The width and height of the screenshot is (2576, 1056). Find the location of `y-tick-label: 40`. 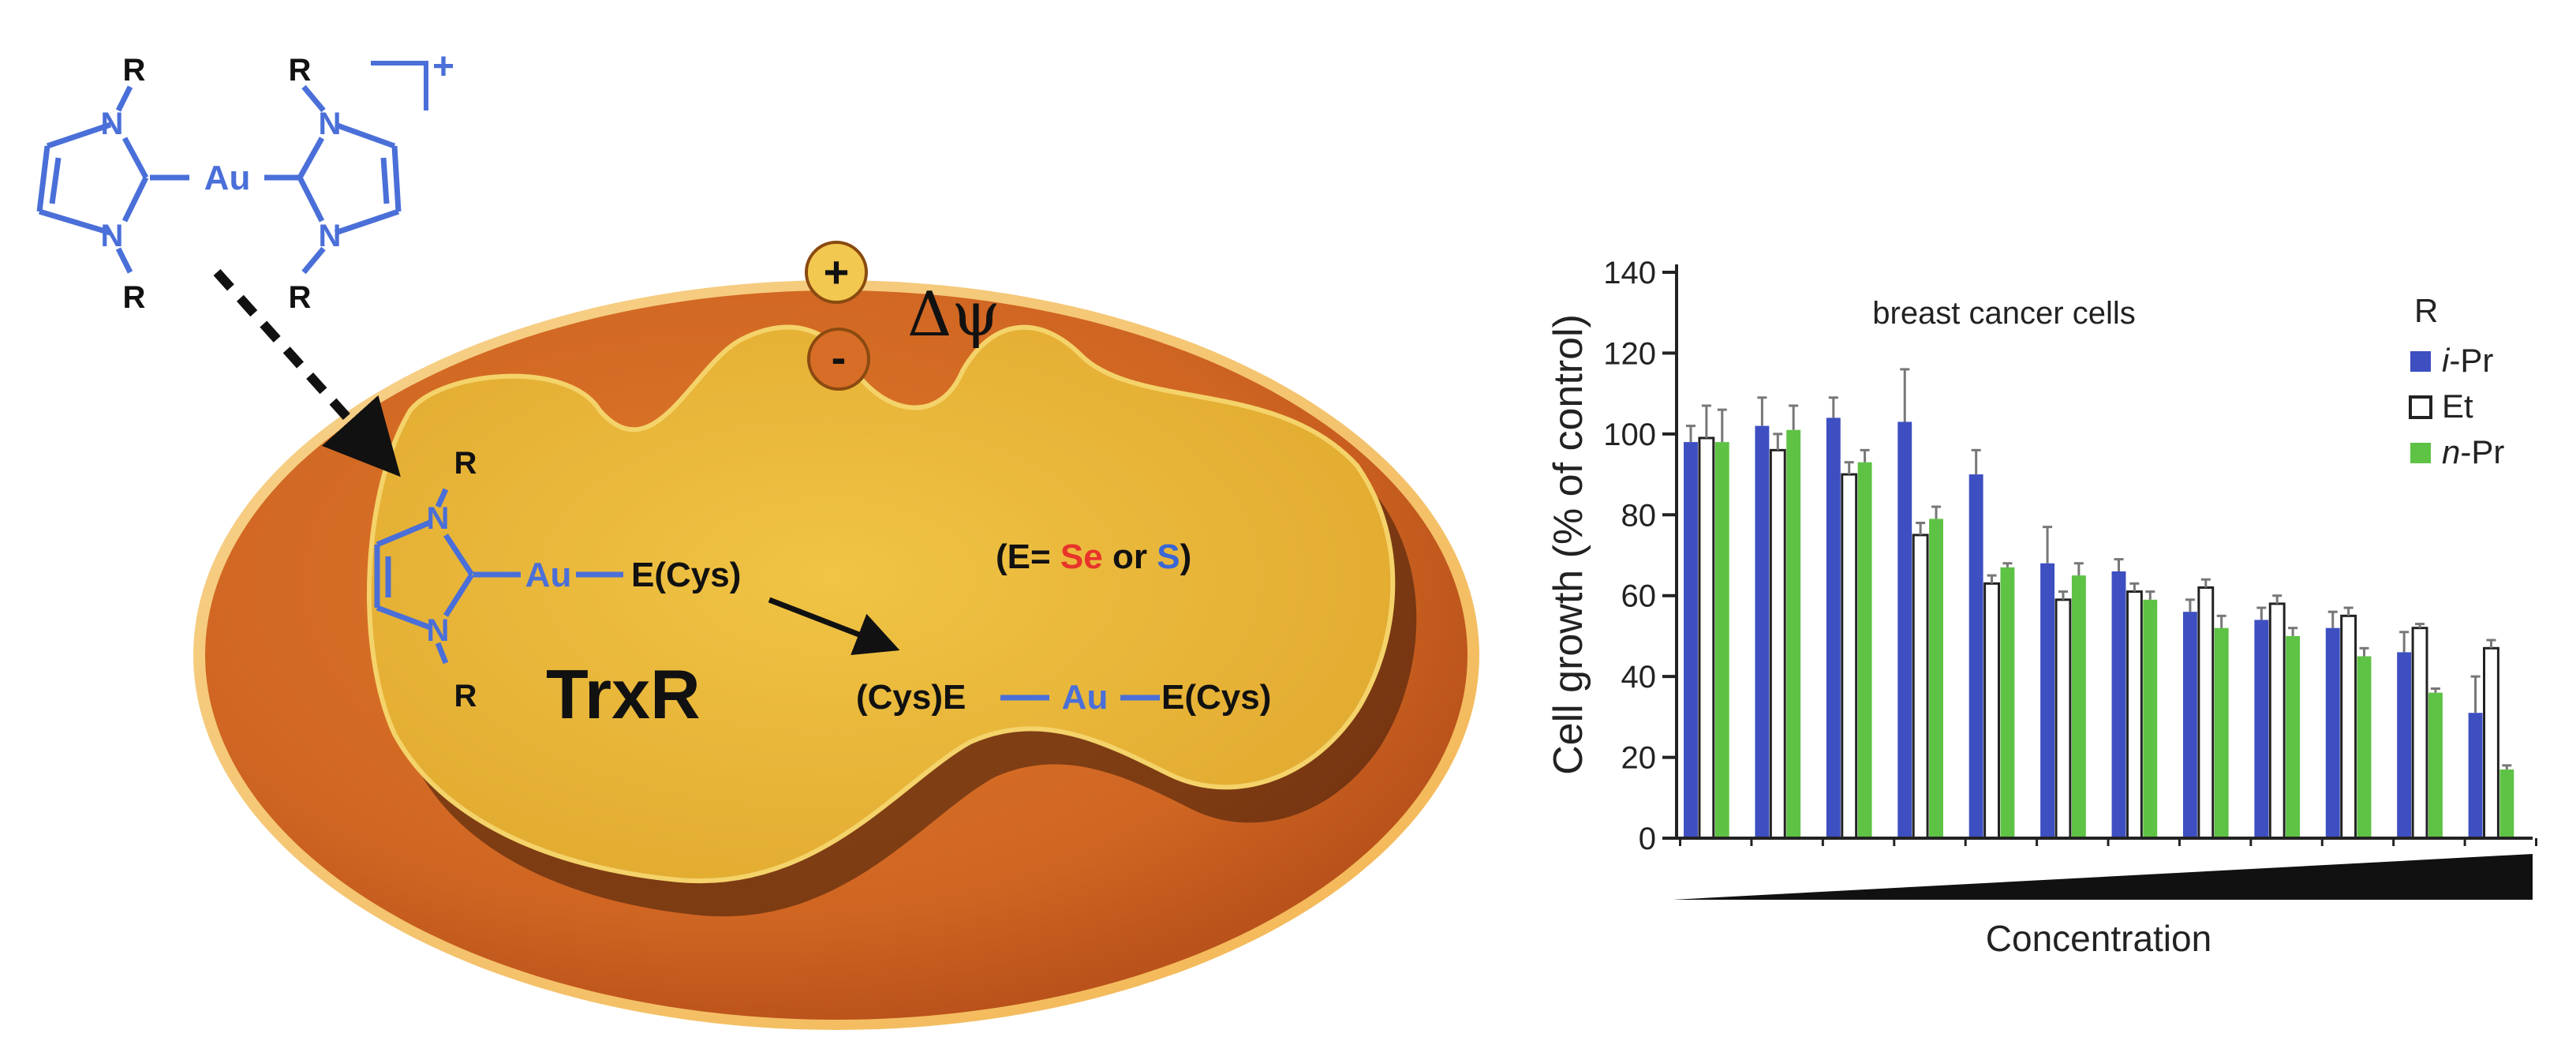

y-tick-label: 40 is located at coordinates (1639, 677).